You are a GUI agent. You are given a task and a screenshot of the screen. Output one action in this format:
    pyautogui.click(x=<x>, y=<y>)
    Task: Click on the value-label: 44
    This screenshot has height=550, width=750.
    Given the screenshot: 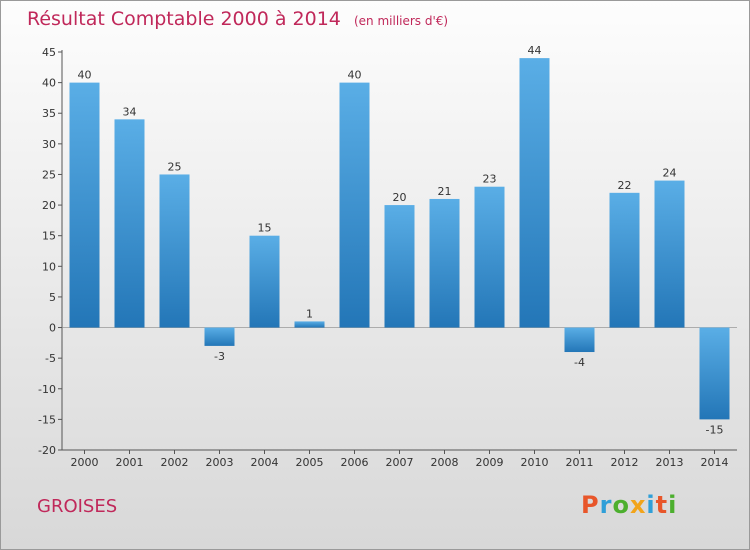 What is the action you would take?
    pyautogui.click(x=535, y=50)
    